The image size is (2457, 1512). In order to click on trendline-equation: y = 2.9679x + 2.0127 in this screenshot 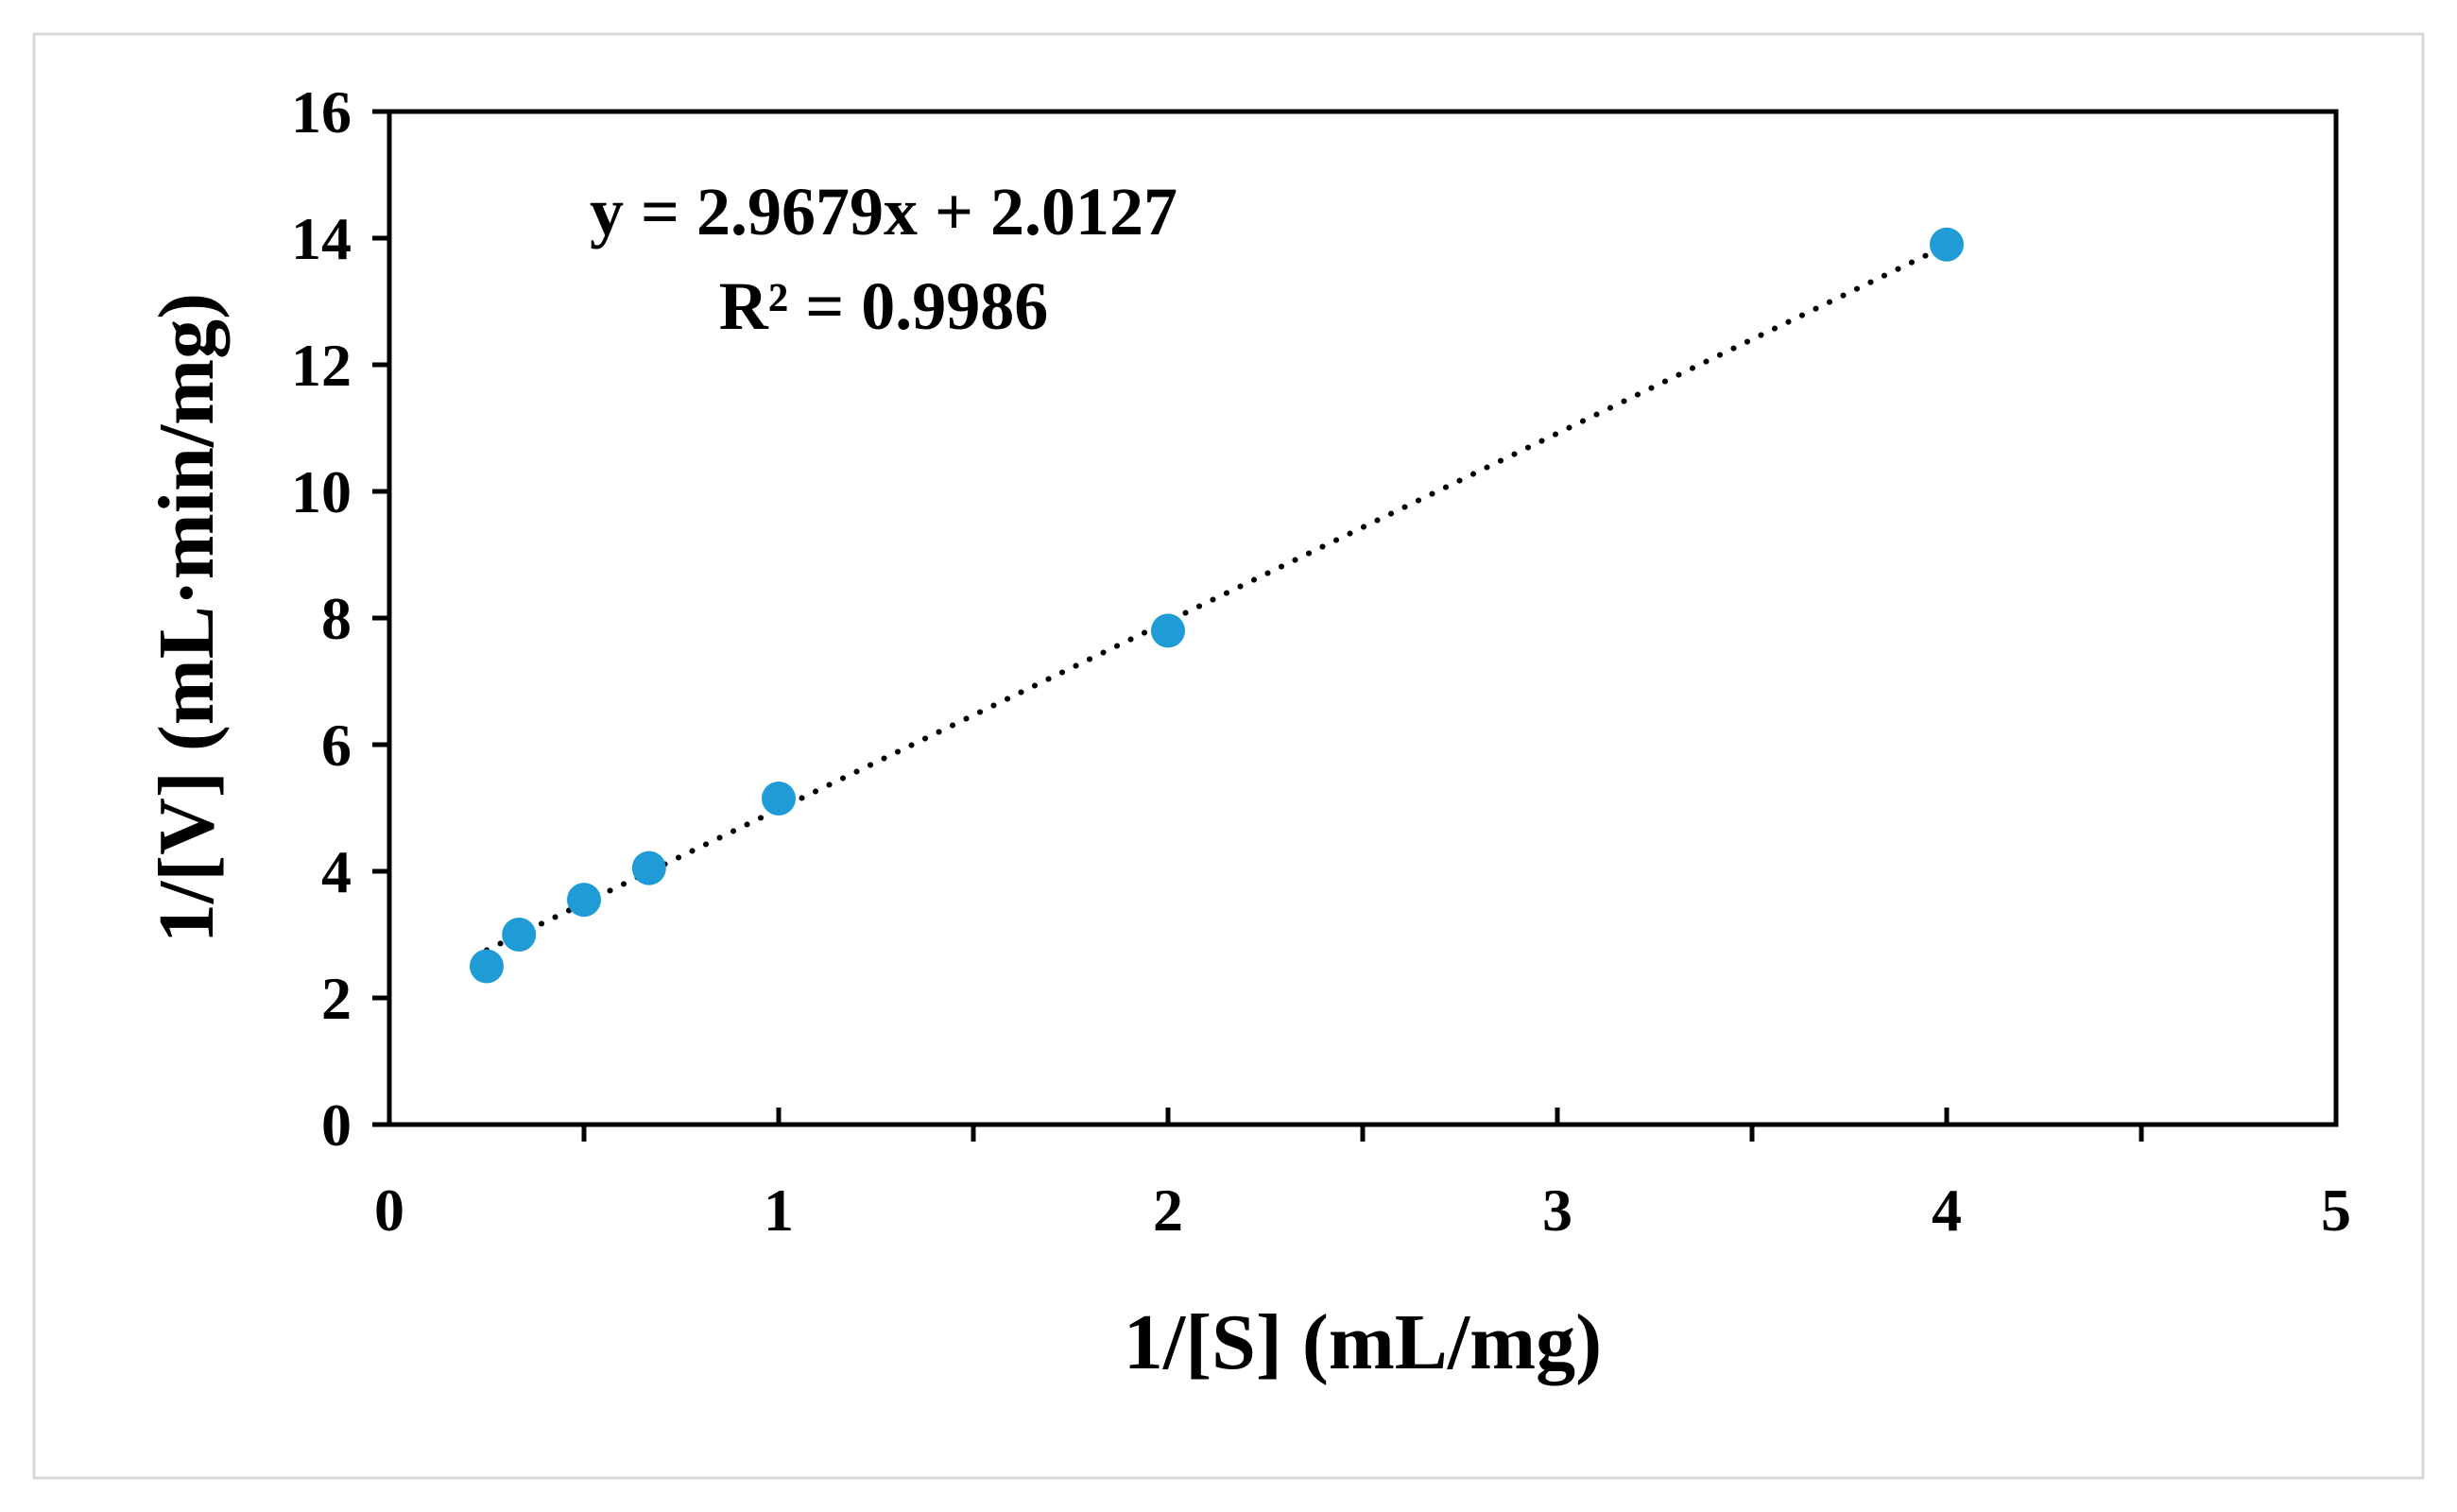, I will do `click(883, 211)`.